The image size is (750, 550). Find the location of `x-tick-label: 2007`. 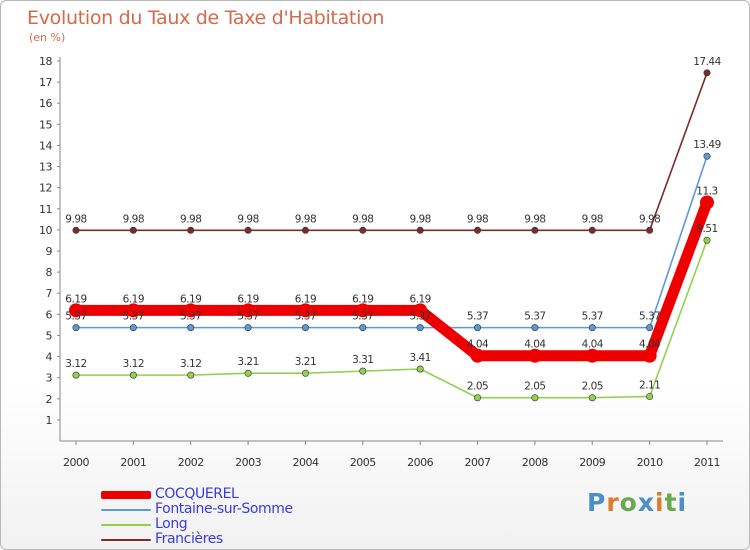

x-tick-label: 2007 is located at coordinates (478, 462).